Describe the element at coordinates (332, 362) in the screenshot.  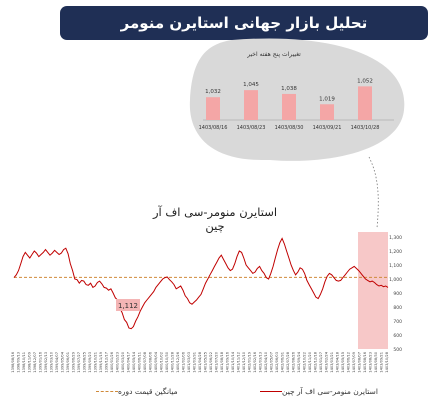
I see `x-tick-label-58: 1403/03/21` at that location.